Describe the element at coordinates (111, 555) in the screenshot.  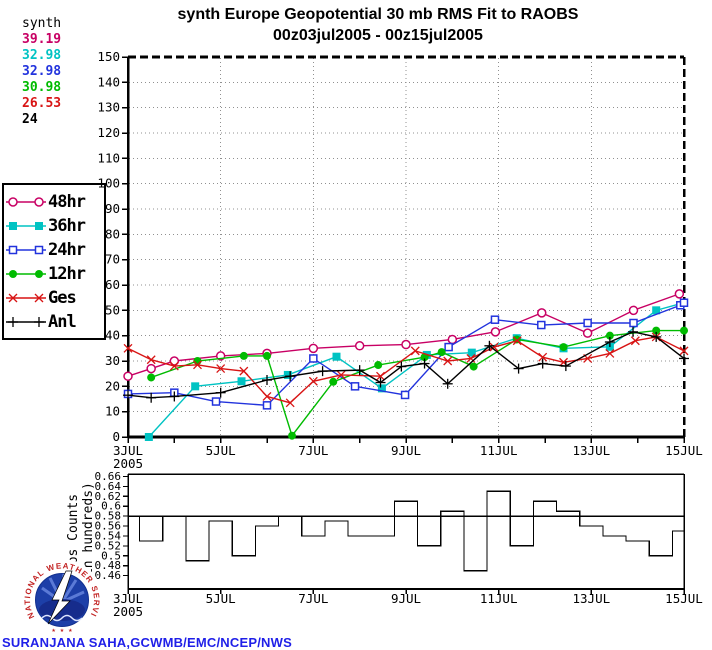
I see `svg-text: 0.5` at that location.